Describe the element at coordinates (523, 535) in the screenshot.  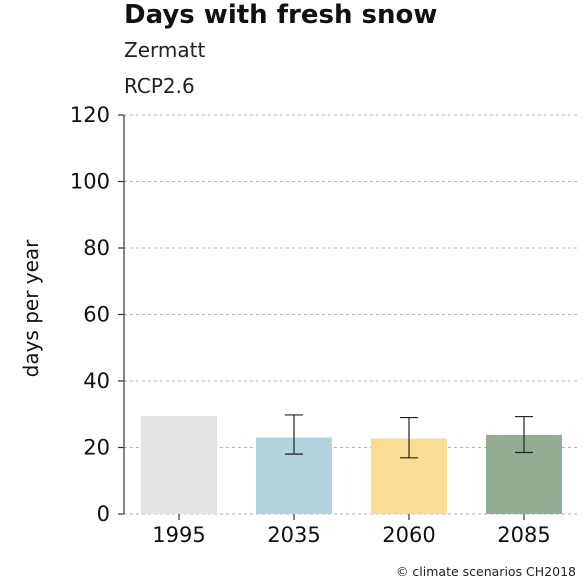
I see `x-tick-label-2085: 2085` at that location.